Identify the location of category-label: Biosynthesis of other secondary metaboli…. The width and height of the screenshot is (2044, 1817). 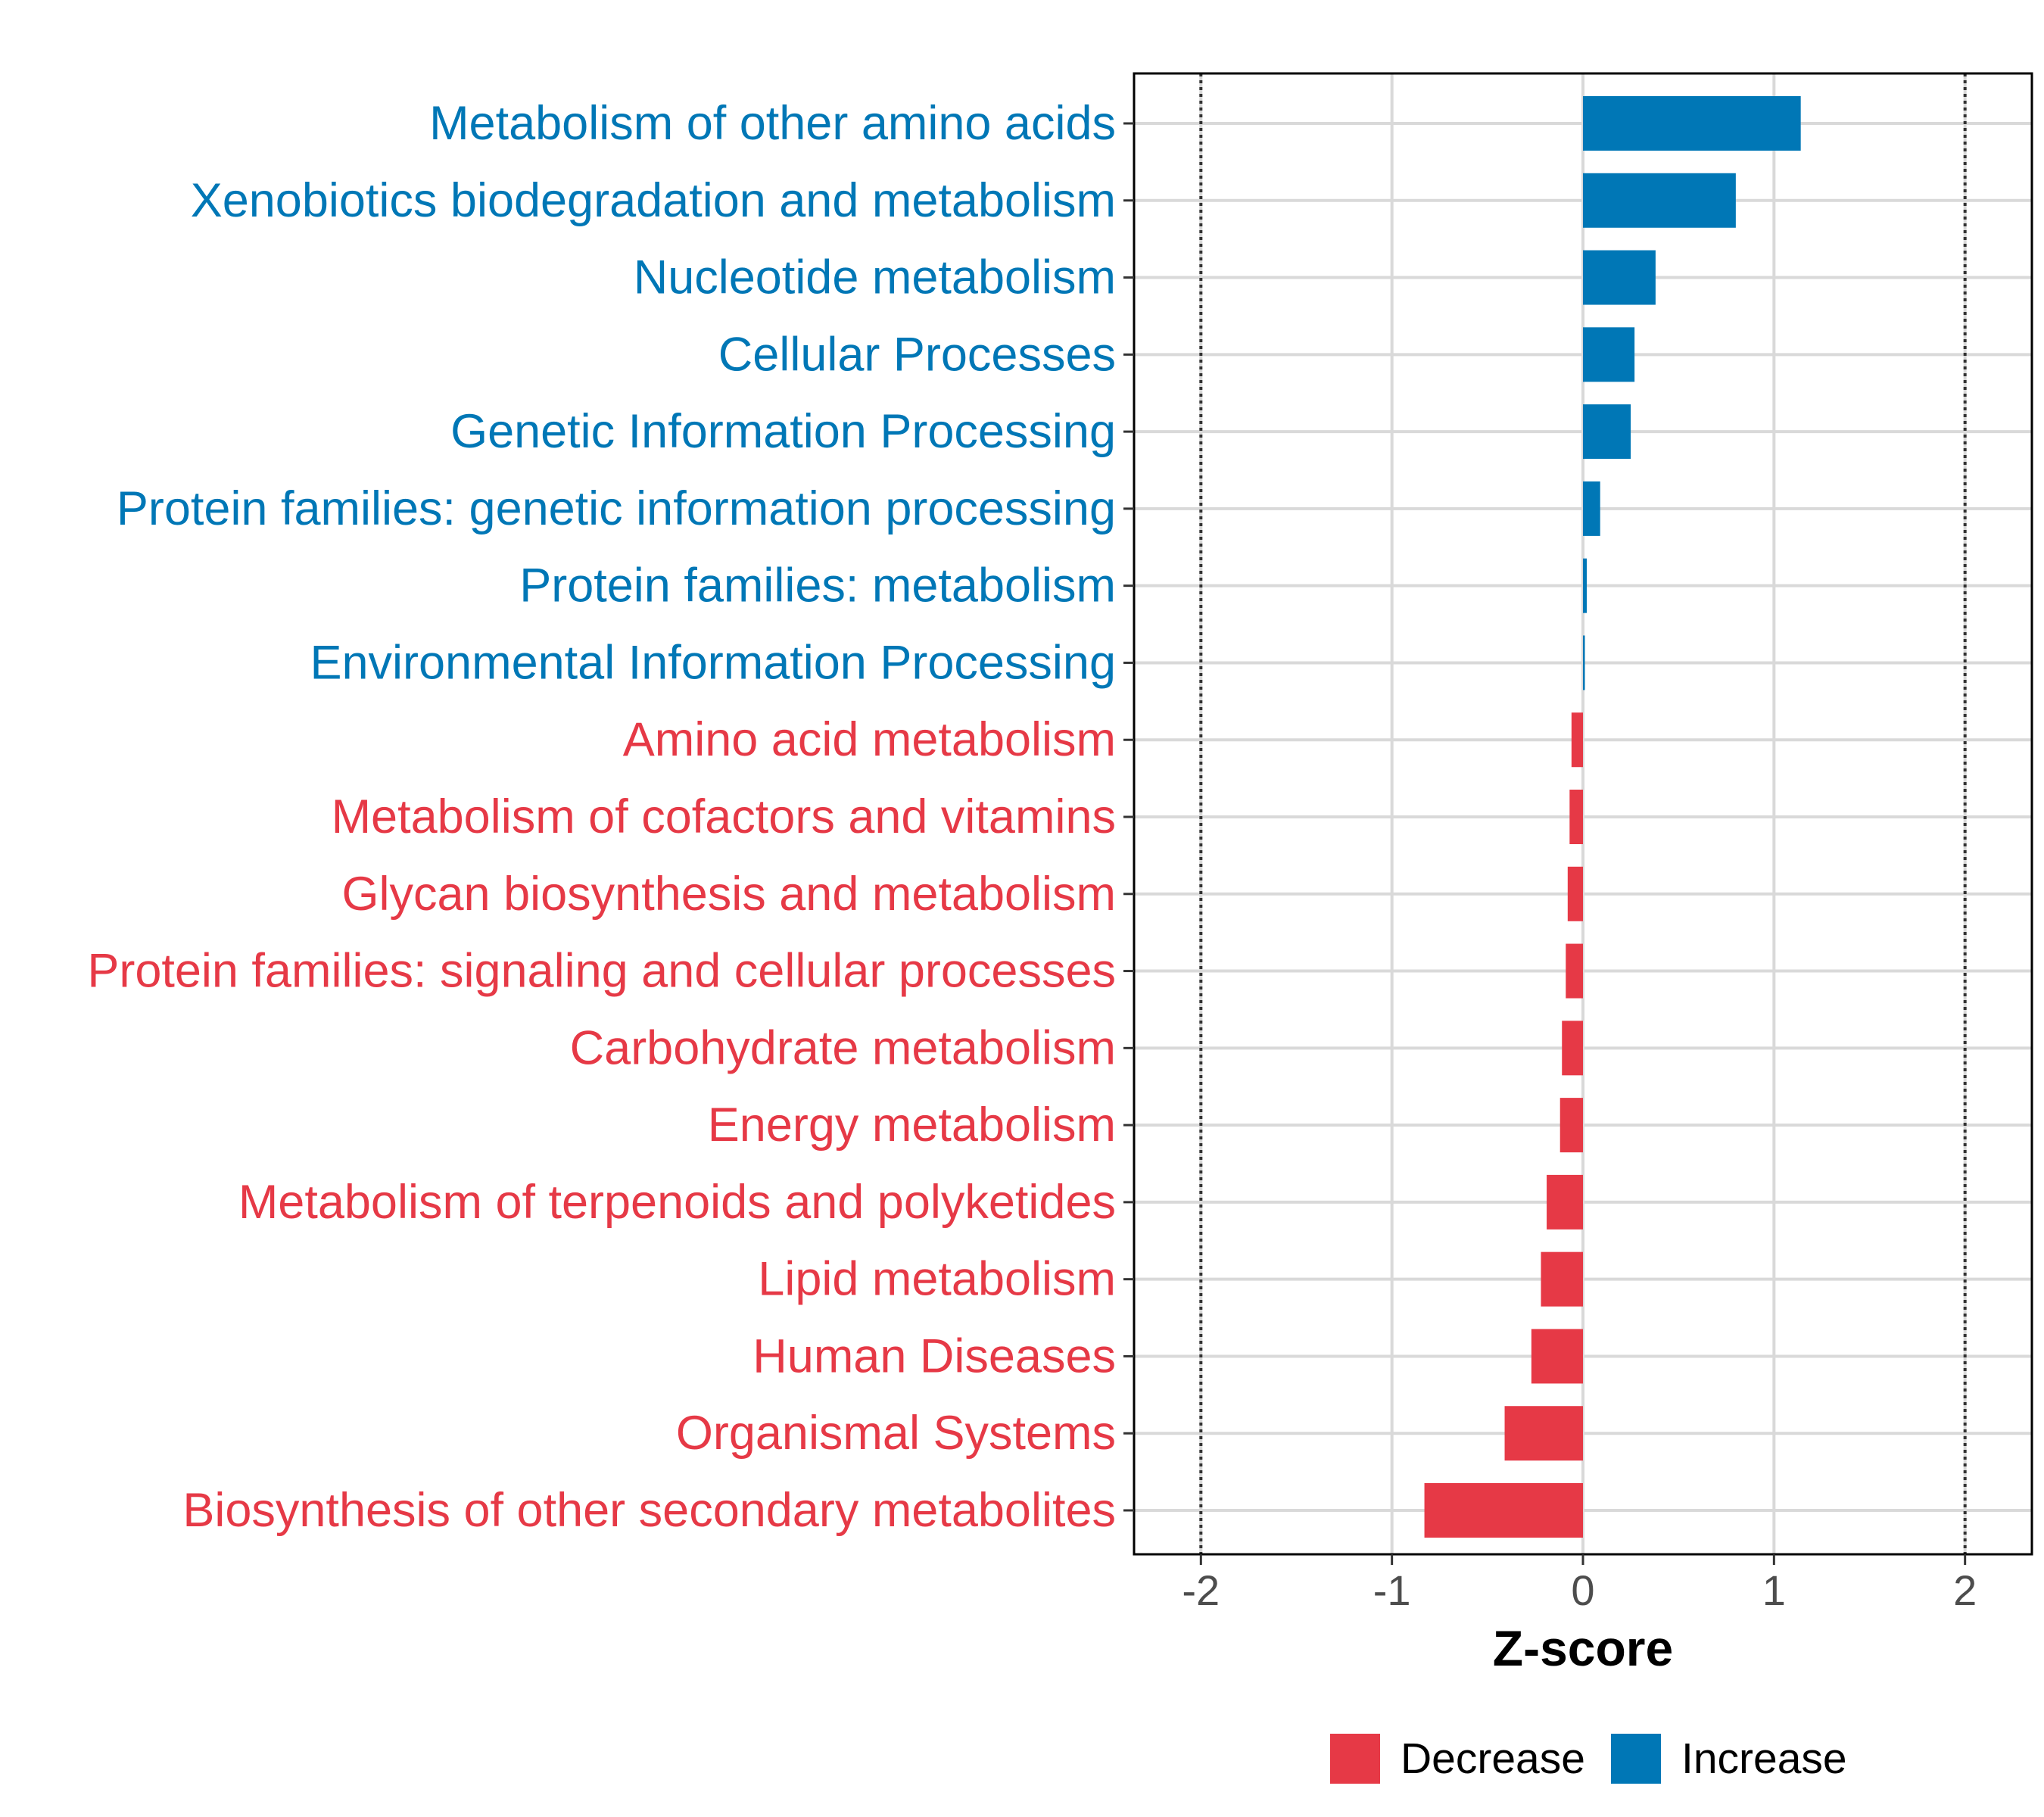
(649, 1510).